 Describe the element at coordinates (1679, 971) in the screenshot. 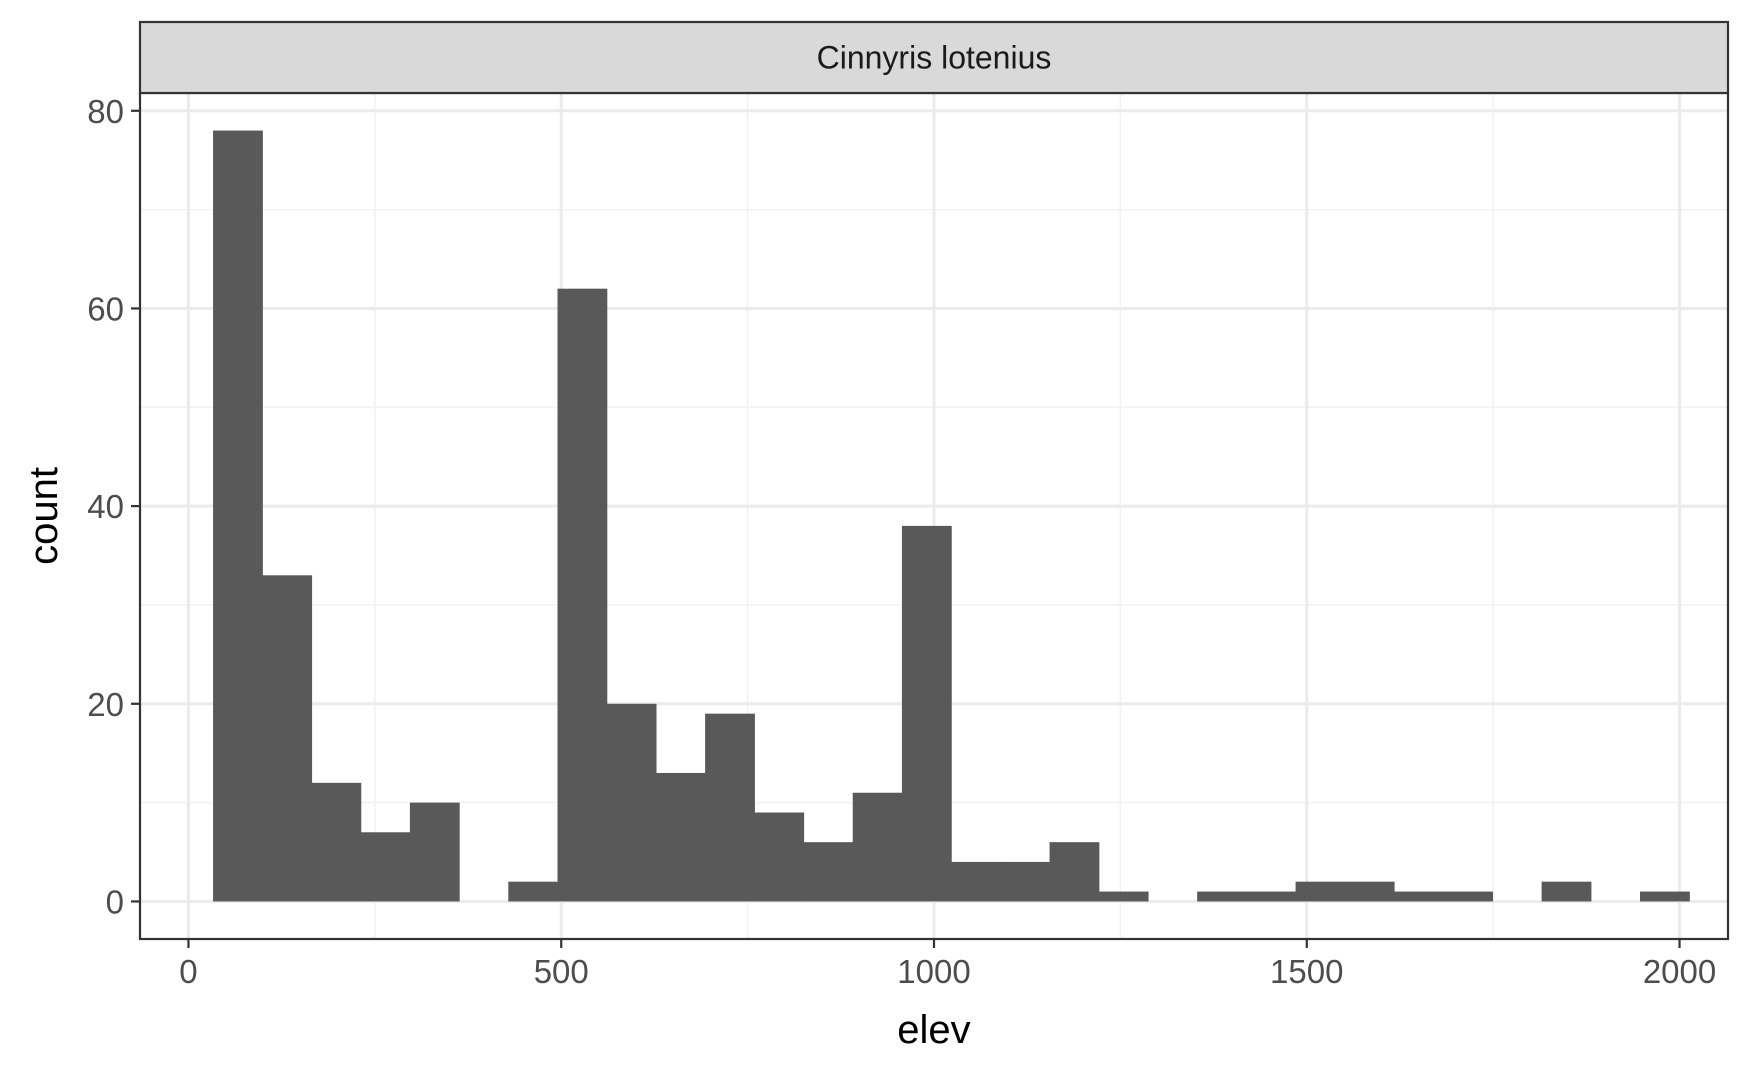

I see `x-tick-label: 2000` at that location.